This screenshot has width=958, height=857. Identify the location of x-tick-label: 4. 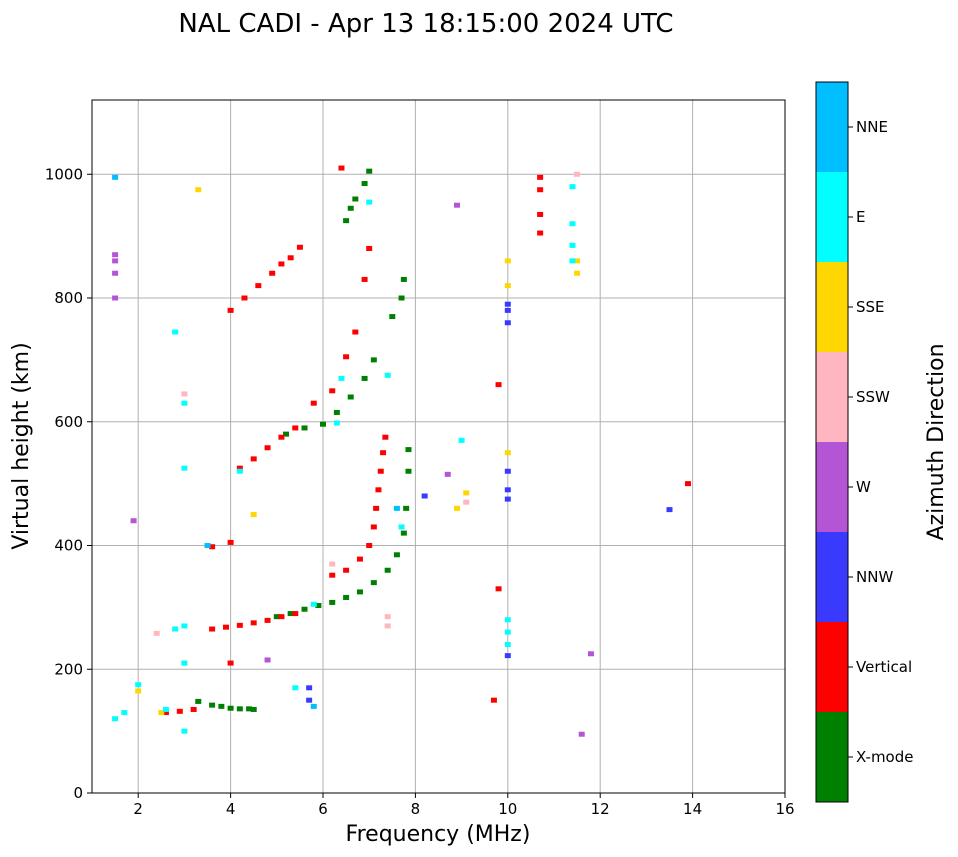
(231, 809).